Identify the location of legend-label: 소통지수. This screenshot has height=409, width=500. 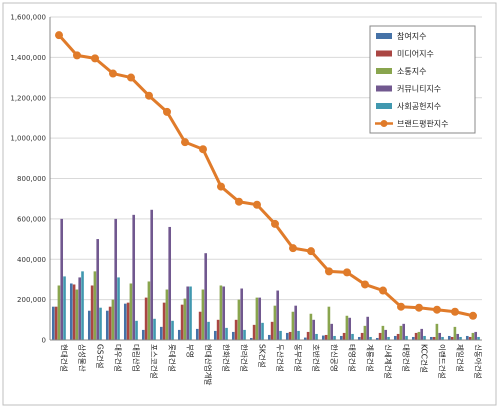
(411, 71).